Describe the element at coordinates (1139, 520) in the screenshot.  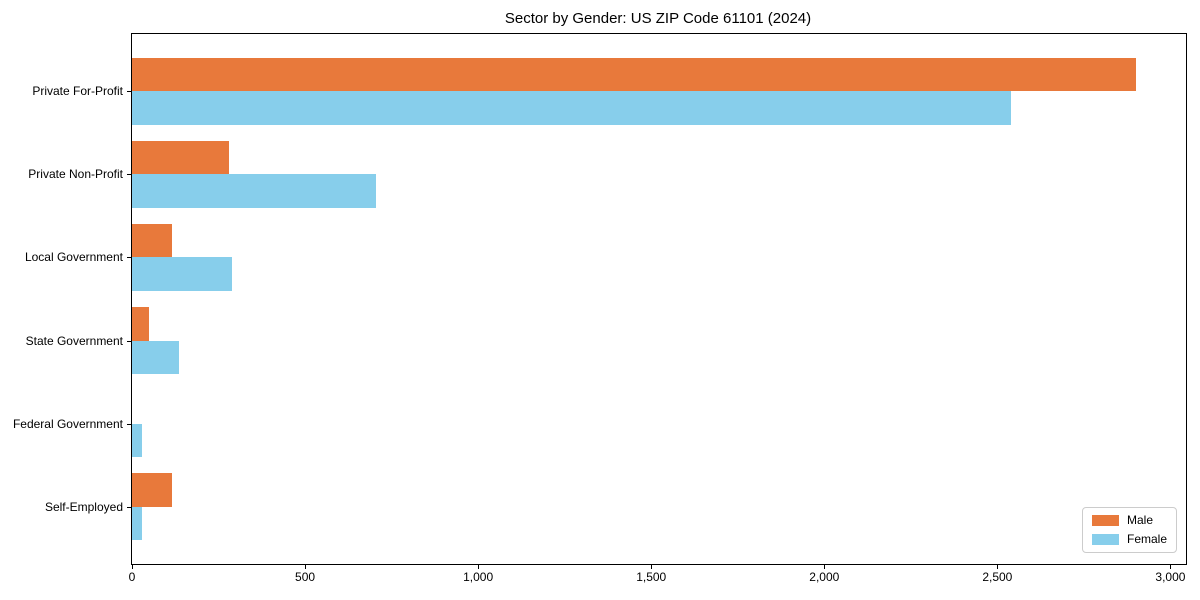
I see `legend-label-male: Male` at that location.